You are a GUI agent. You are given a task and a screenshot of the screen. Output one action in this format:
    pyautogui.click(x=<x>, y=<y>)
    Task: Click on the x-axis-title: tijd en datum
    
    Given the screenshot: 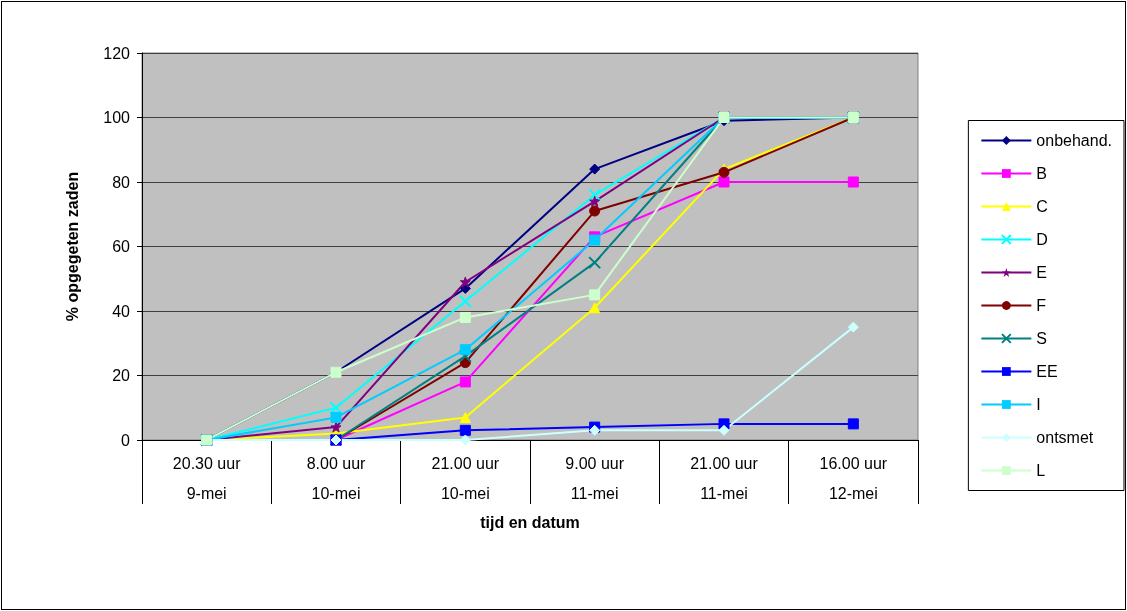 What is the action you would take?
    pyautogui.click(x=530, y=522)
    